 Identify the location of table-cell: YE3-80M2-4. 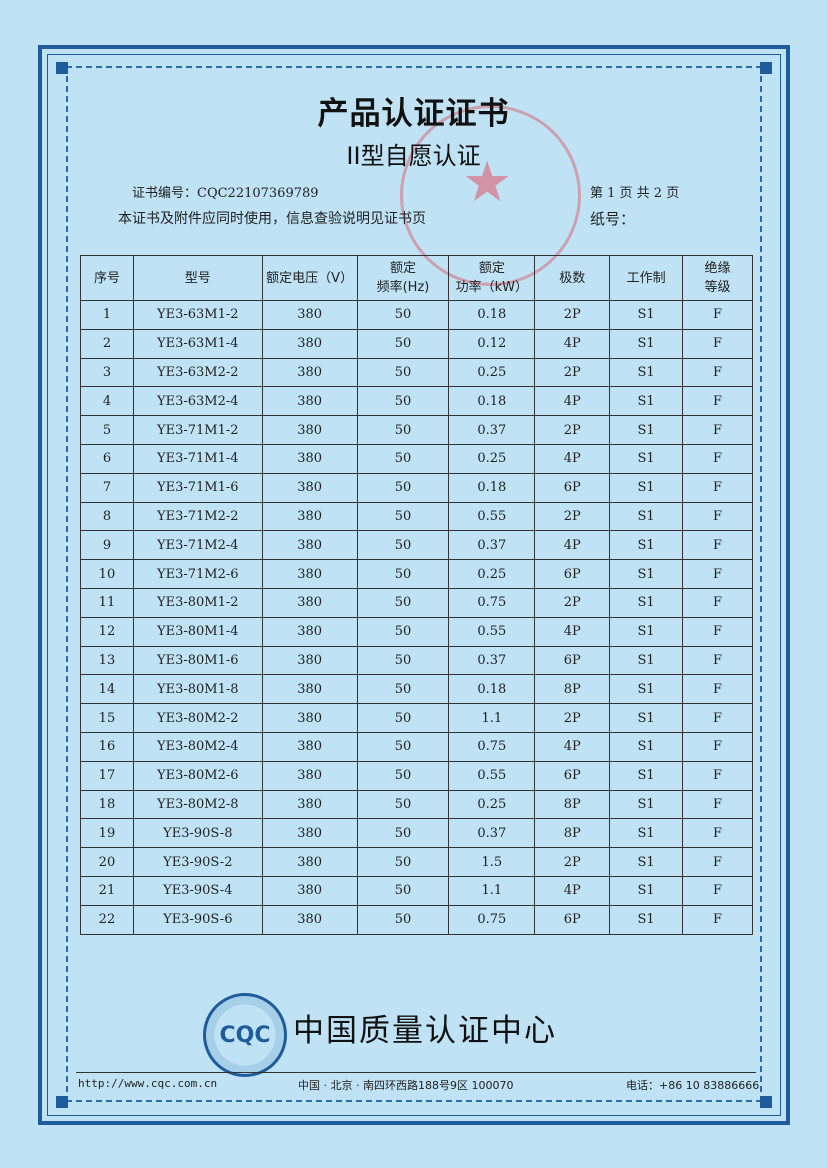
(197, 746).